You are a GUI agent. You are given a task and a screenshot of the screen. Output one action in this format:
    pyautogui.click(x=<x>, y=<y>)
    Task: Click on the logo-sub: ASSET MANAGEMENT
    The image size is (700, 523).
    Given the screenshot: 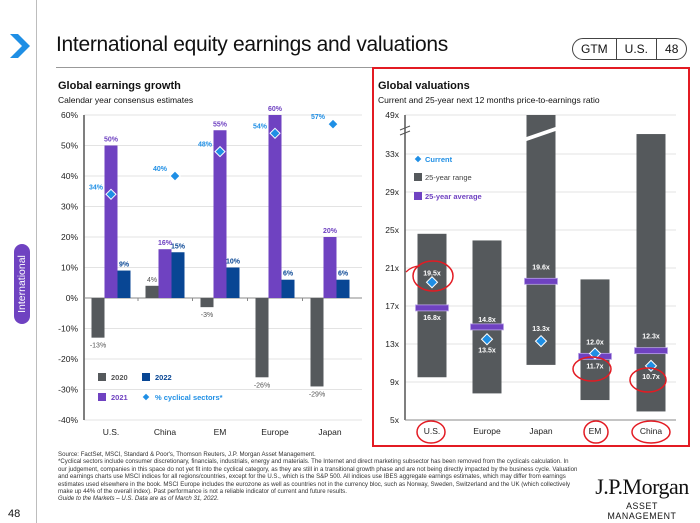 What is the action you would take?
    pyautogui.click(x=642, y=511)
    